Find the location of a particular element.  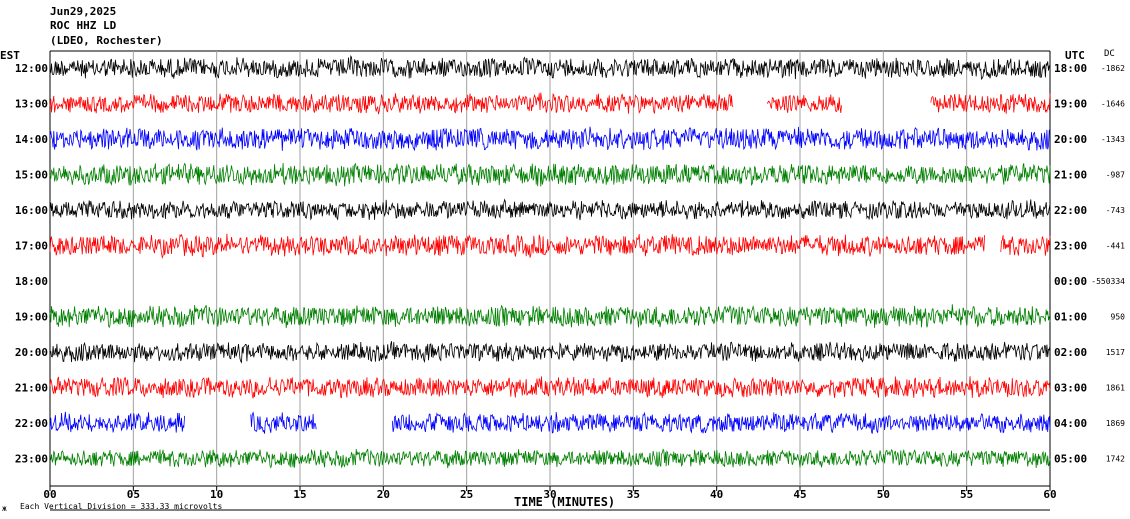

dc-offset-label: -441 is located at coordinates (1115, 246).